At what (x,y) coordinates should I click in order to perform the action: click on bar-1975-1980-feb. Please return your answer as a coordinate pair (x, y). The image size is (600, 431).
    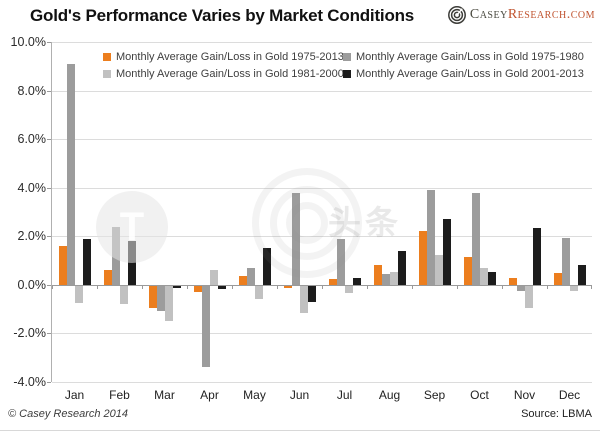
    Looking at the image, I should click on (115, 255).